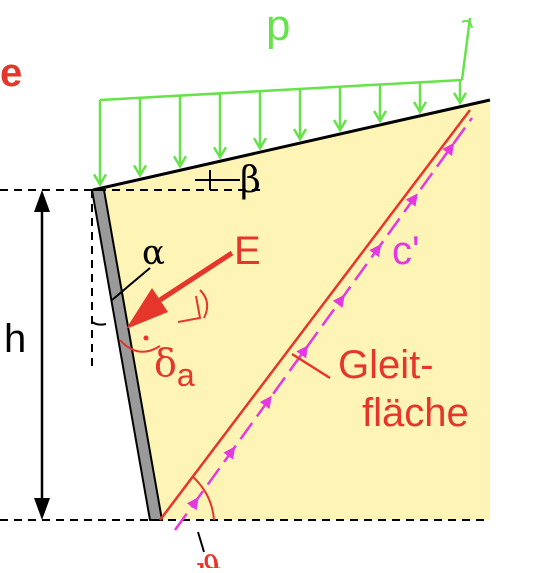  What do you see at coordinates (415, 413) in the screenshot?
I see `slip-surface-label-2: fläche` at bounding box center [415, 413].